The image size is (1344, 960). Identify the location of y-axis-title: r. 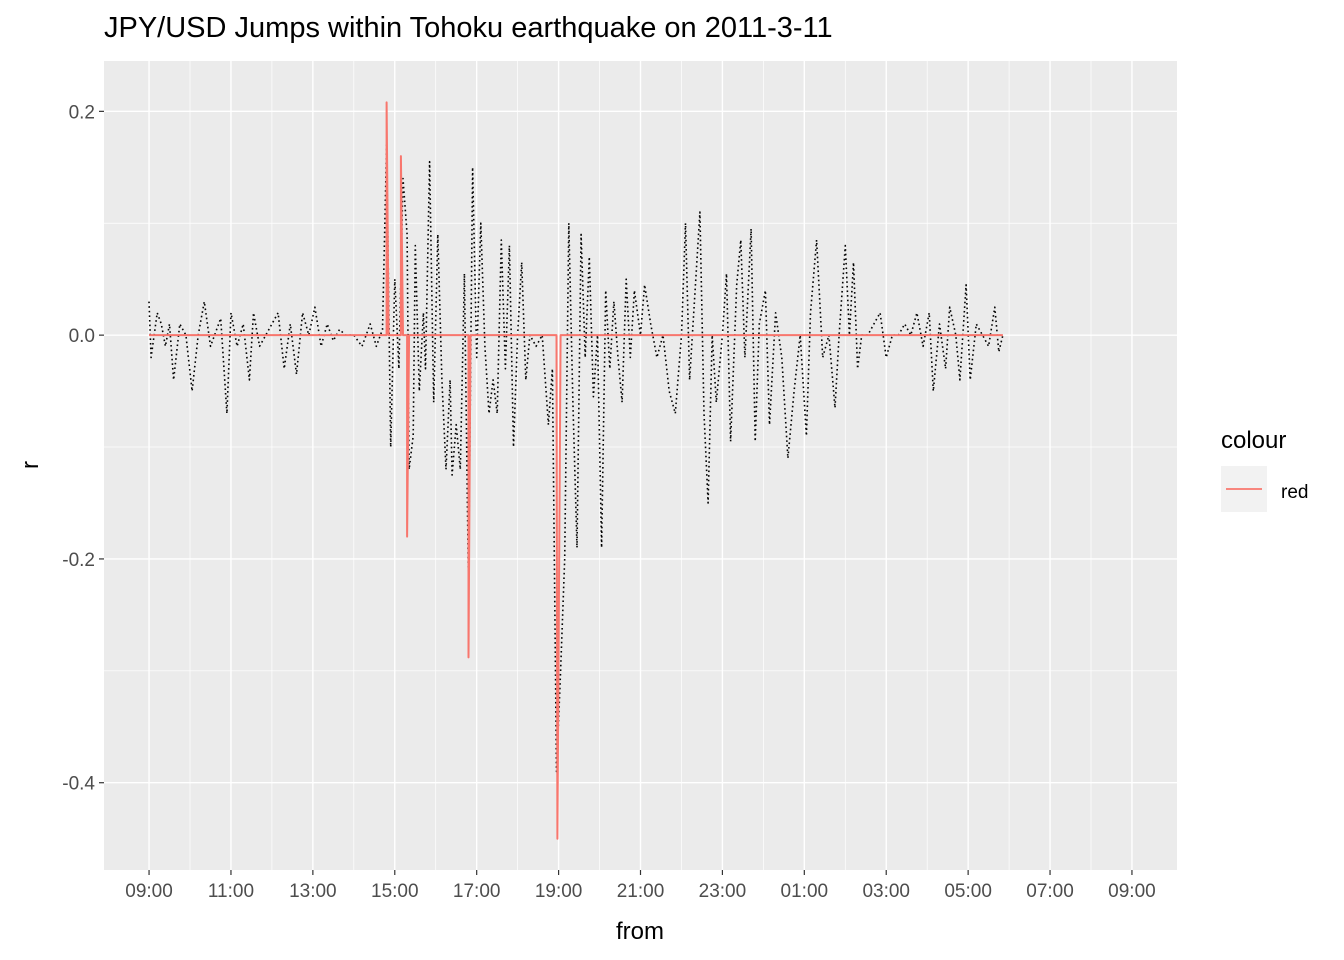
(30, 465).